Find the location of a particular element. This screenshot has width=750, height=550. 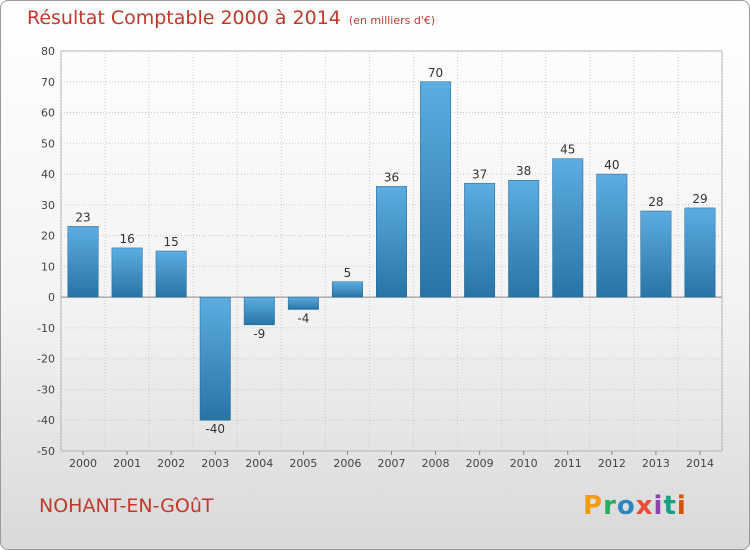

y-tick-label: 70 is located at coordinates (48, 82).